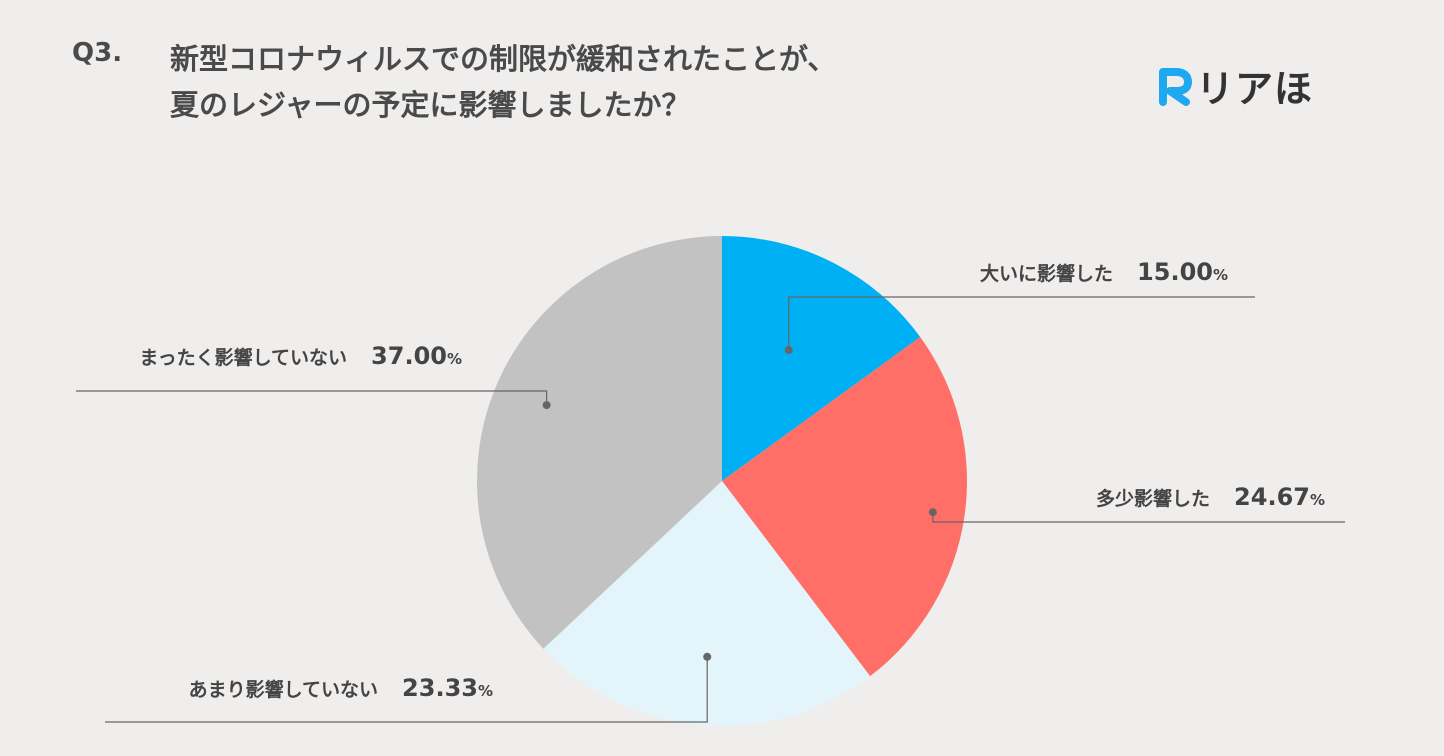 This screenshot has height=756, width=1444. I want to click on slice-label: 大いに影響した 15.00%, so click(1104, 272).